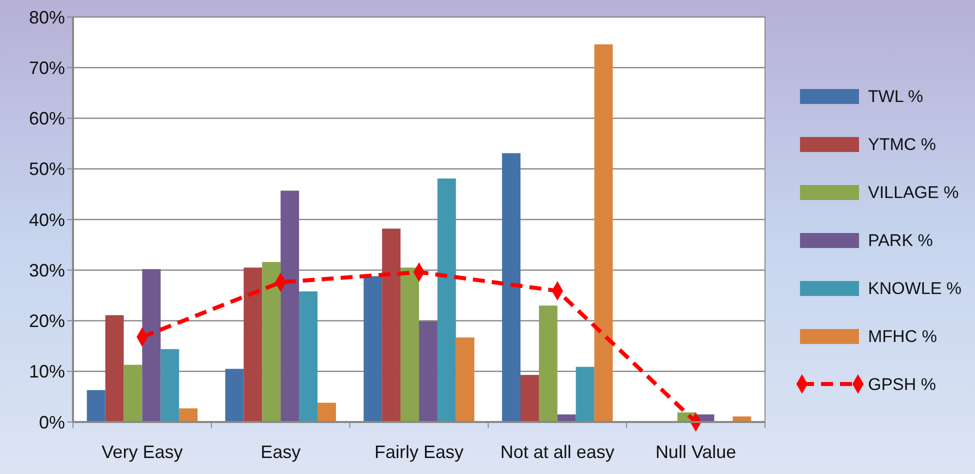 This screenshot has height=474, width=975. I want to click on y-tick-label: 10%, so click(46, 372).